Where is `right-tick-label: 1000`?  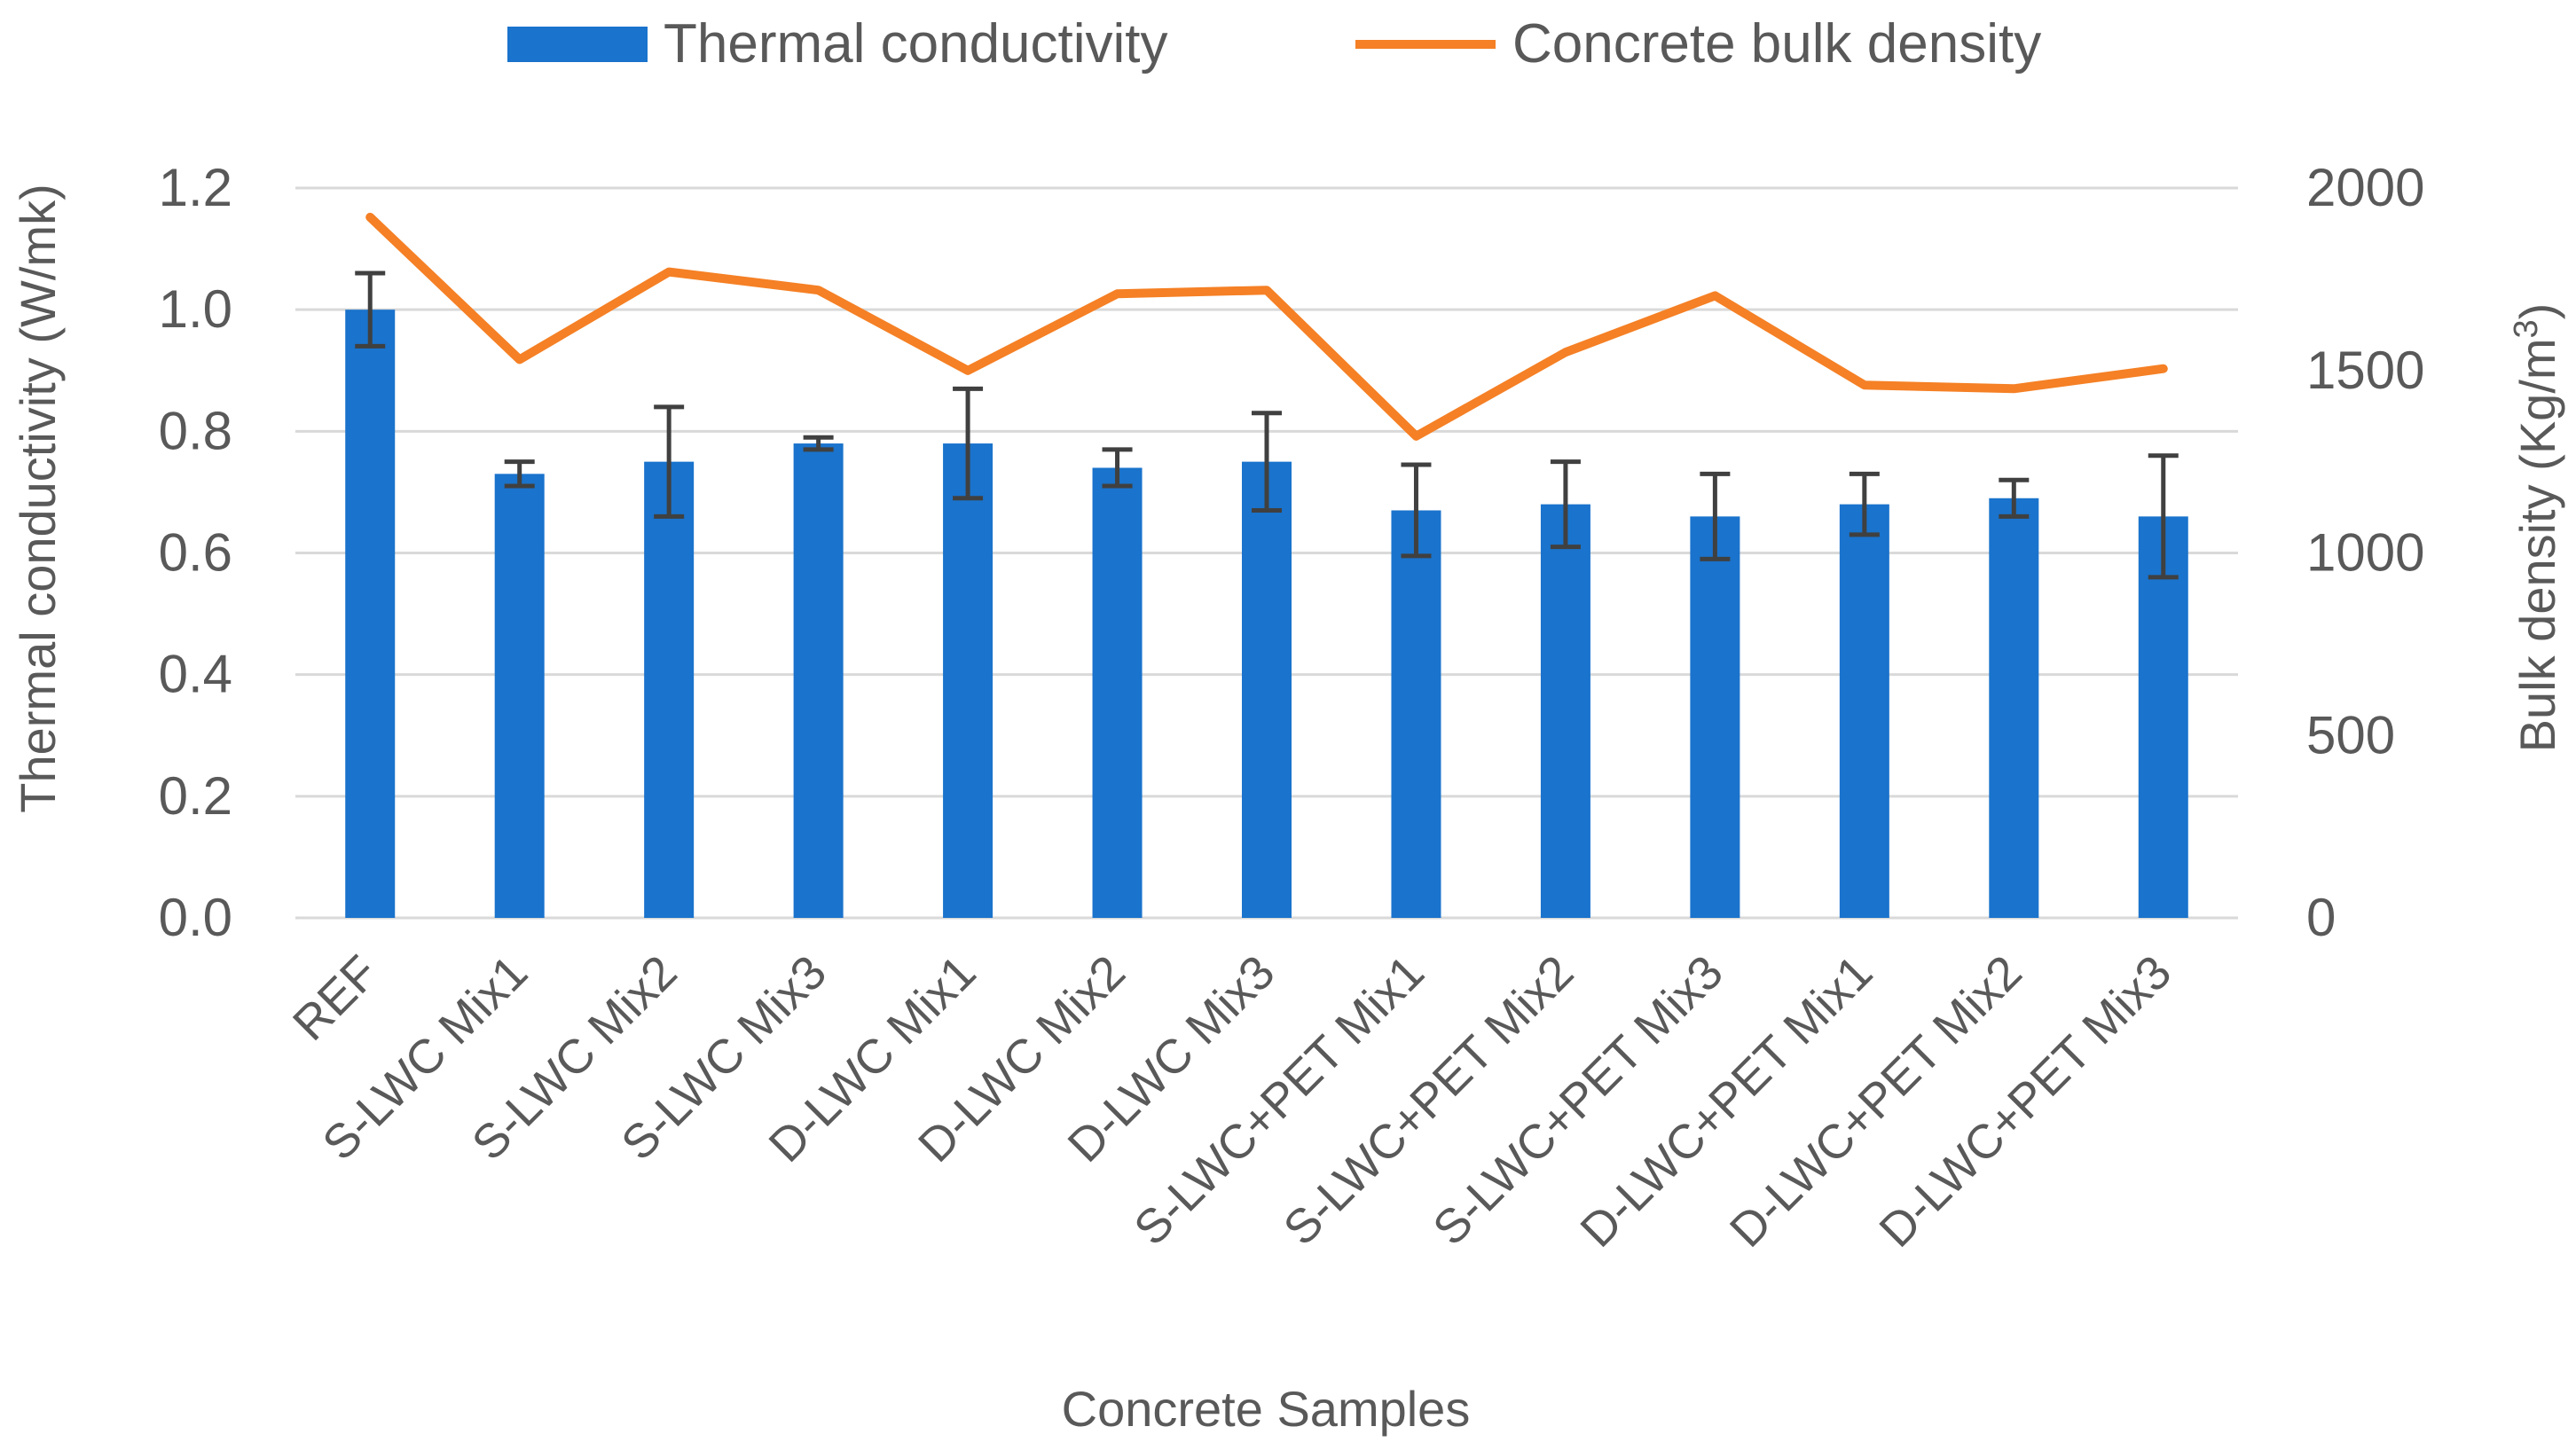
right-tick-label: 1000 is located at coordinates (2365, 553).